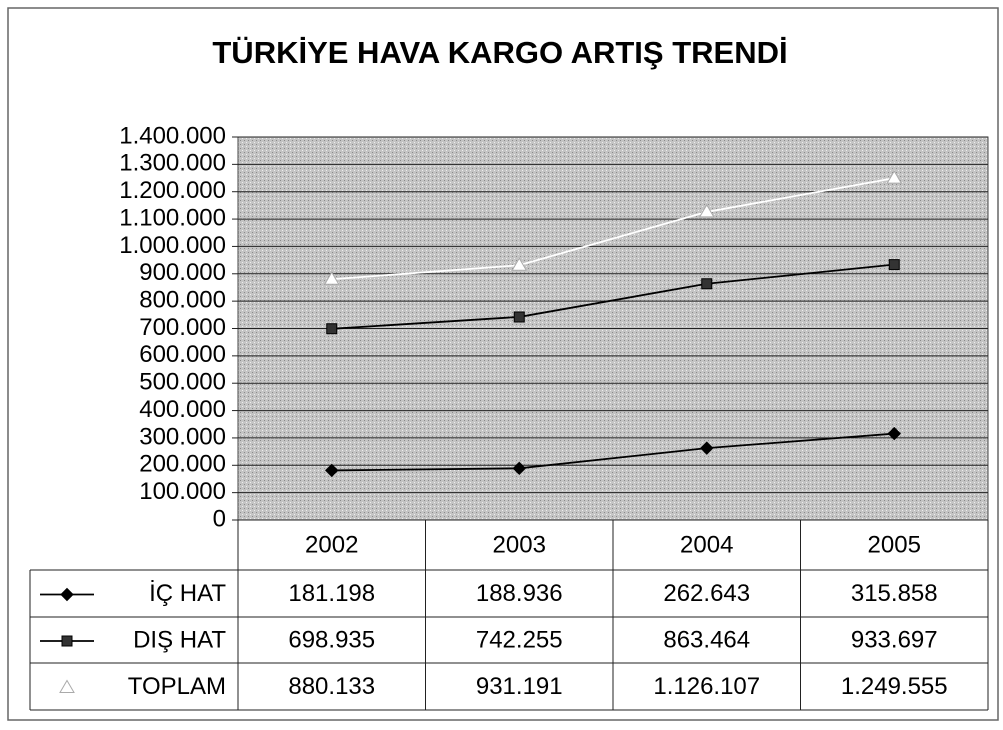 Image resolution: width=1003 pixels, height=730 pixels. Describe the element at coordinates (894, 544) in the screenshot. I see `x-tick-label: 2005` at that location.